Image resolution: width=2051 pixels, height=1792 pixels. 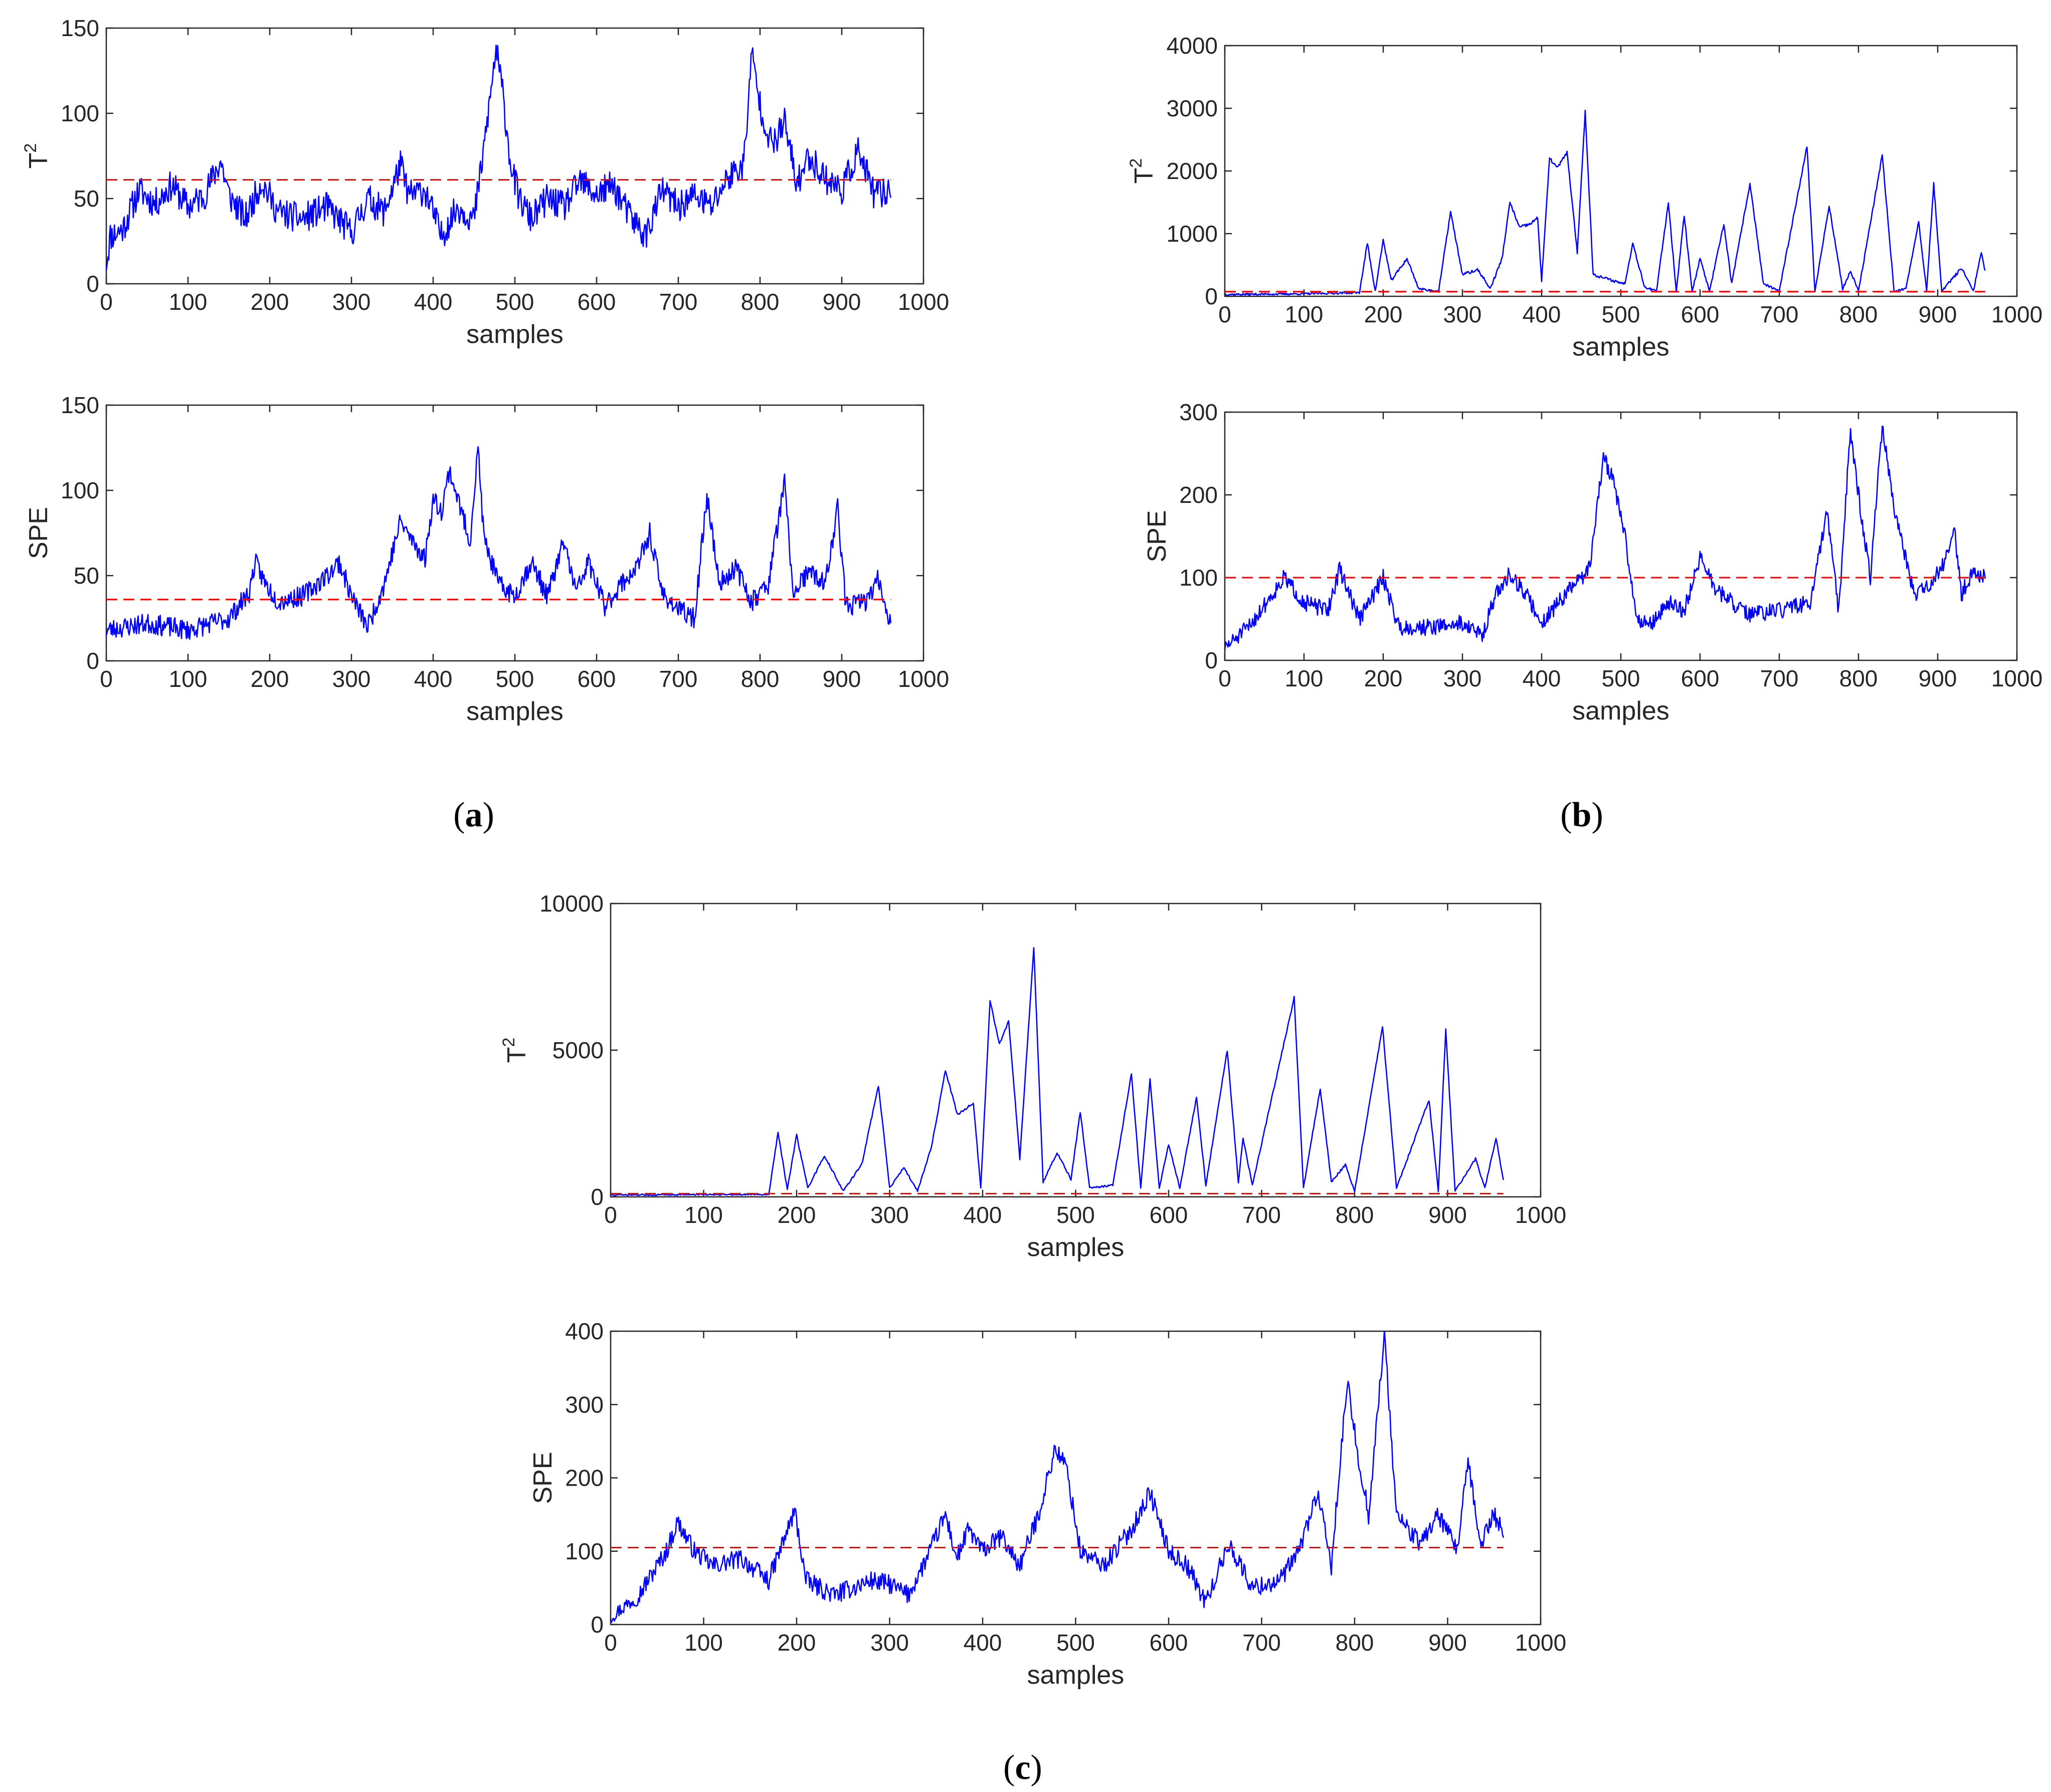 What do you see at coordinates (1597, 815) in the screenshot?
I see `panel-label-b-close: )` at bounding box center [1597, 815].